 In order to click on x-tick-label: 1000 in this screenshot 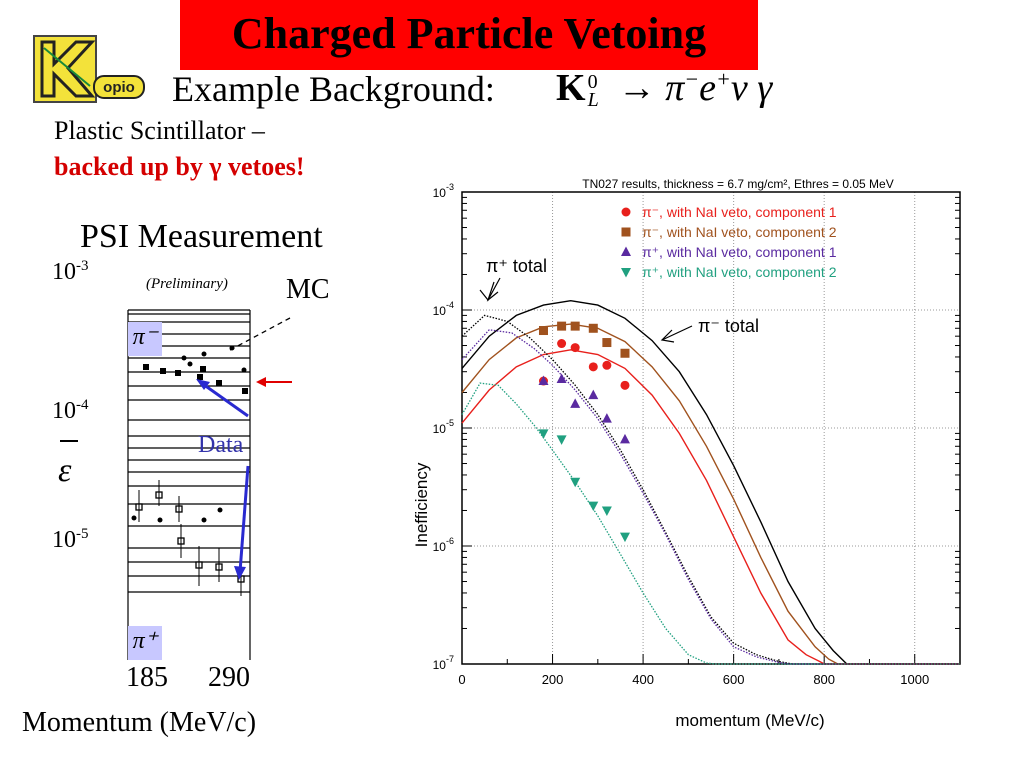, I will do `click(914, 679)`.